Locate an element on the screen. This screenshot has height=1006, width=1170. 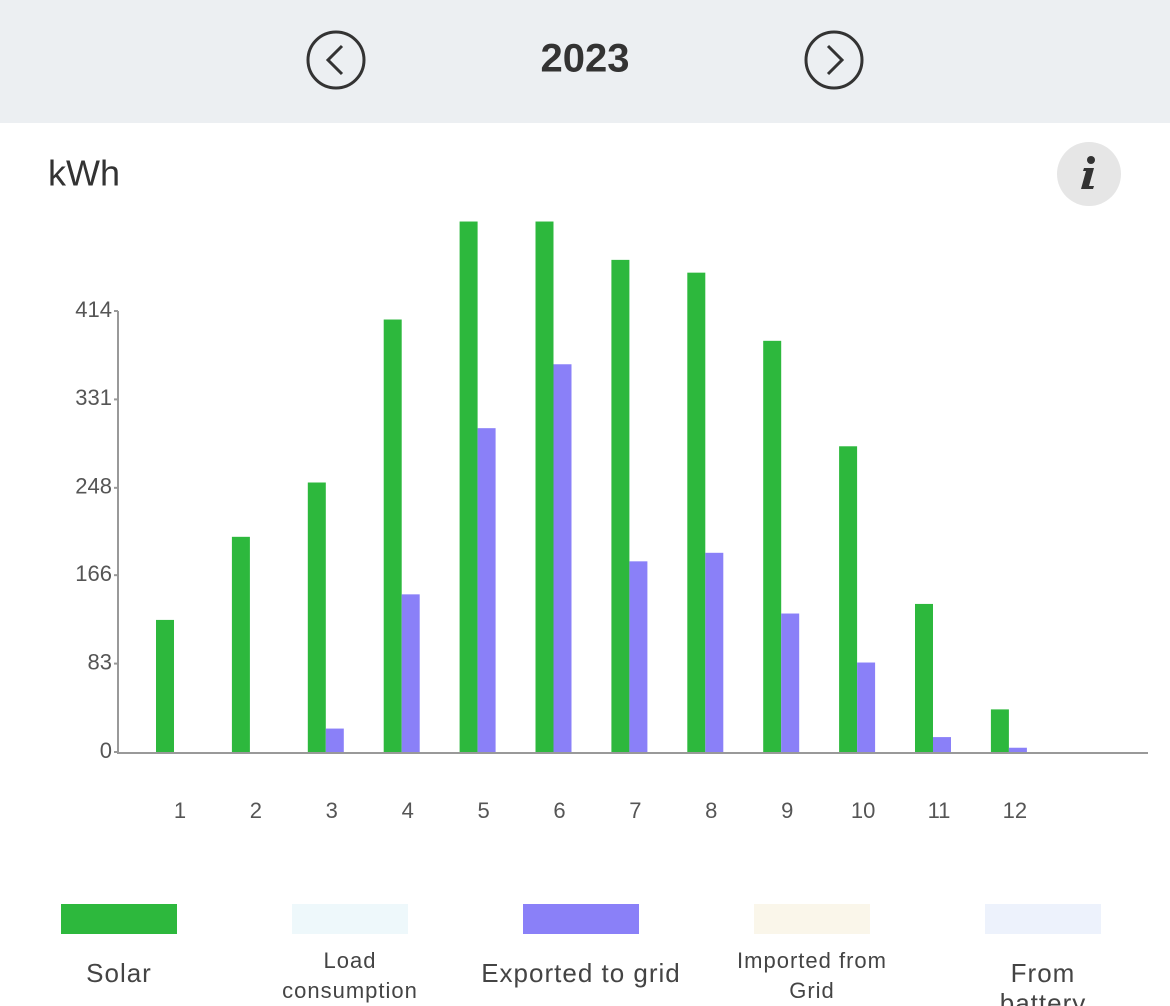
info-button is located at coordinates (1089, 174).